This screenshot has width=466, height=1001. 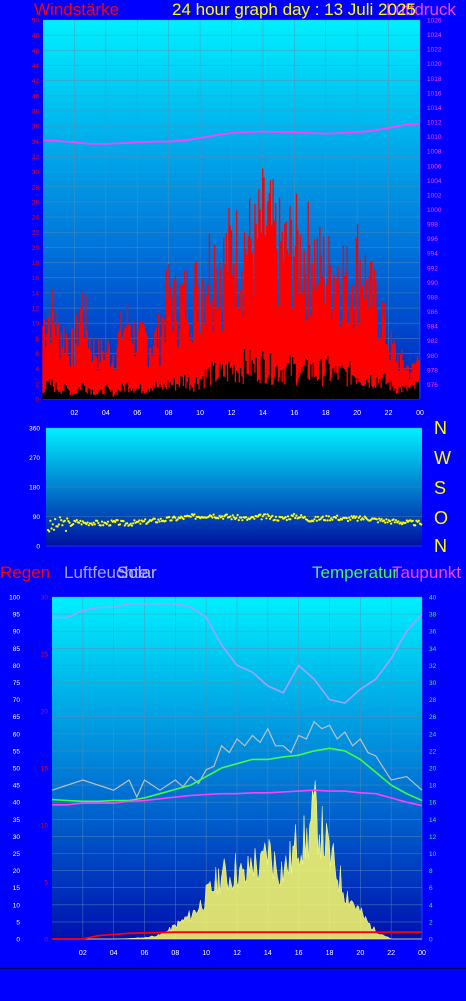 I want to click on hour-tick-label: 20, so click(x=357, y=413).